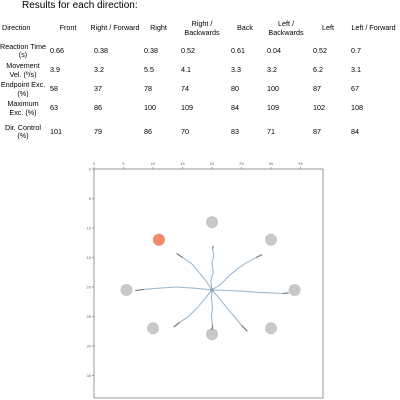 Image resolution: width=400 pixels, height=400 pixels. I want to click on table-cell: 101, so click(56, 131).